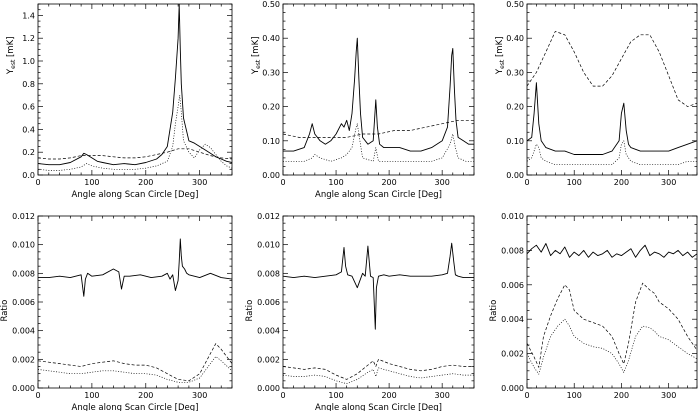 The width and height of the screenshot is (700, 415). Describe the element at coordinates (28, 175) in the screenshot. I see `y-tick-label: 0.0` at that location.